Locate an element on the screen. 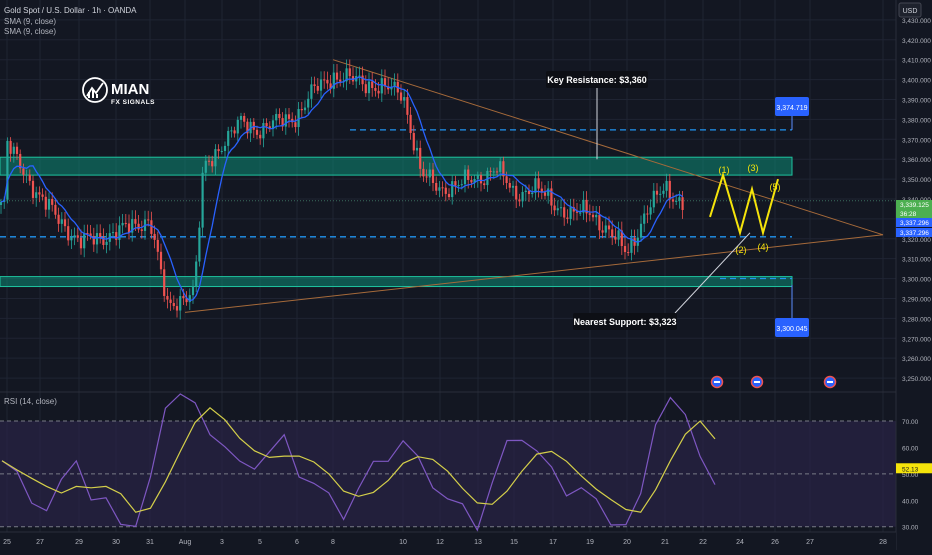 The image size is (932, 555). time-axis-tick: 30 is located at coordinates (116, 542).